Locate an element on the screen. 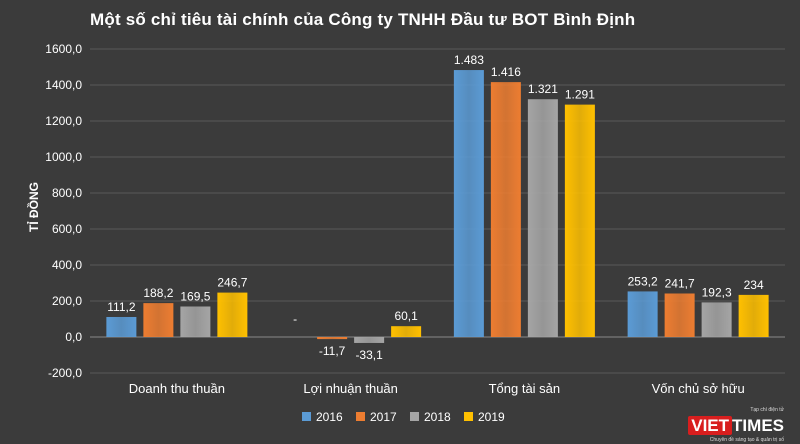  data-label: 111,2 is located at coordinates (121, 307).